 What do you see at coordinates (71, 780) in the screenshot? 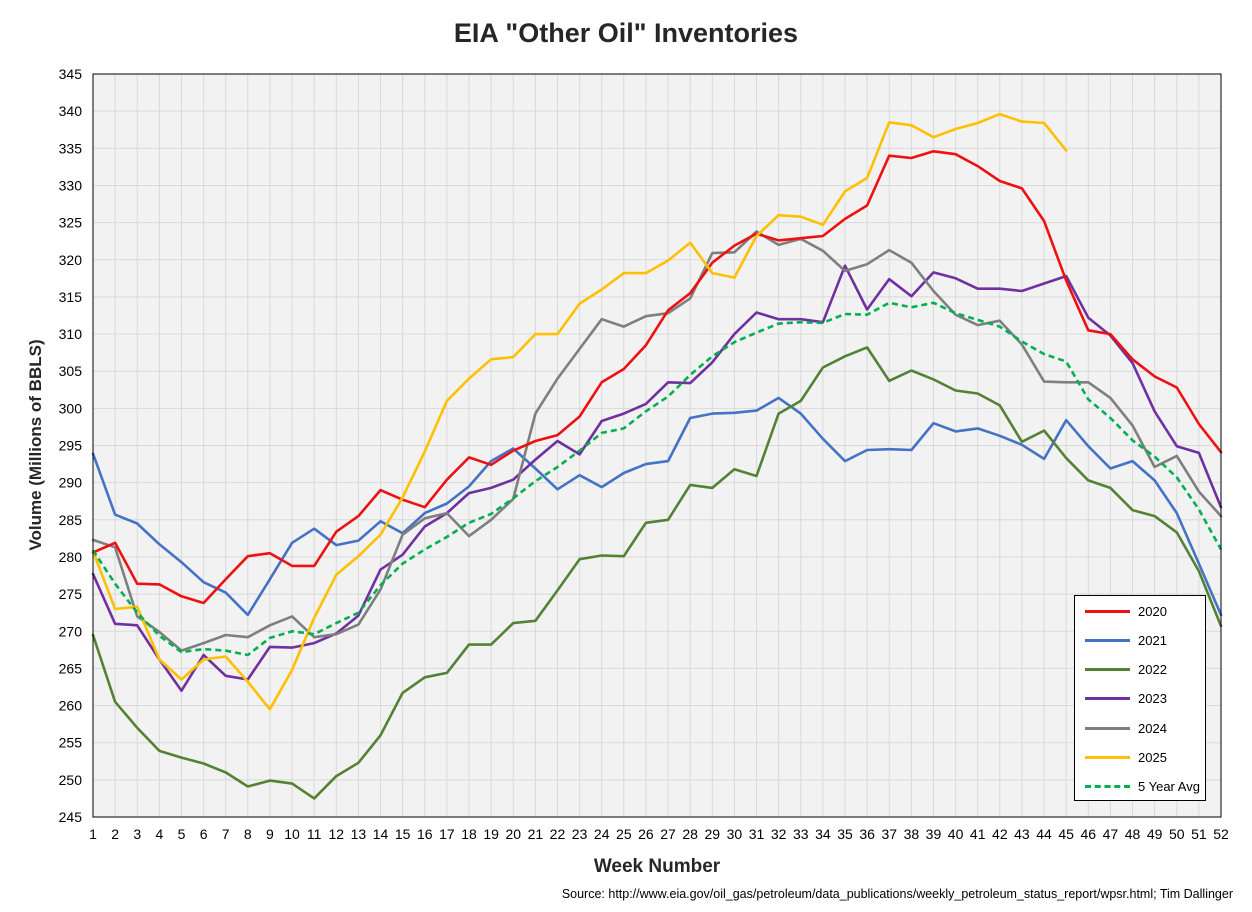
I see `y-tick-label: 250` at bounding box center [71, 780].